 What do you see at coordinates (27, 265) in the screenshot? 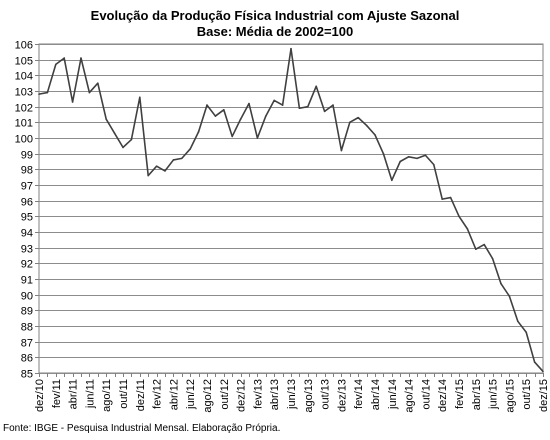
I see `y-tick-label: 92` at bounding box center [27, 265].